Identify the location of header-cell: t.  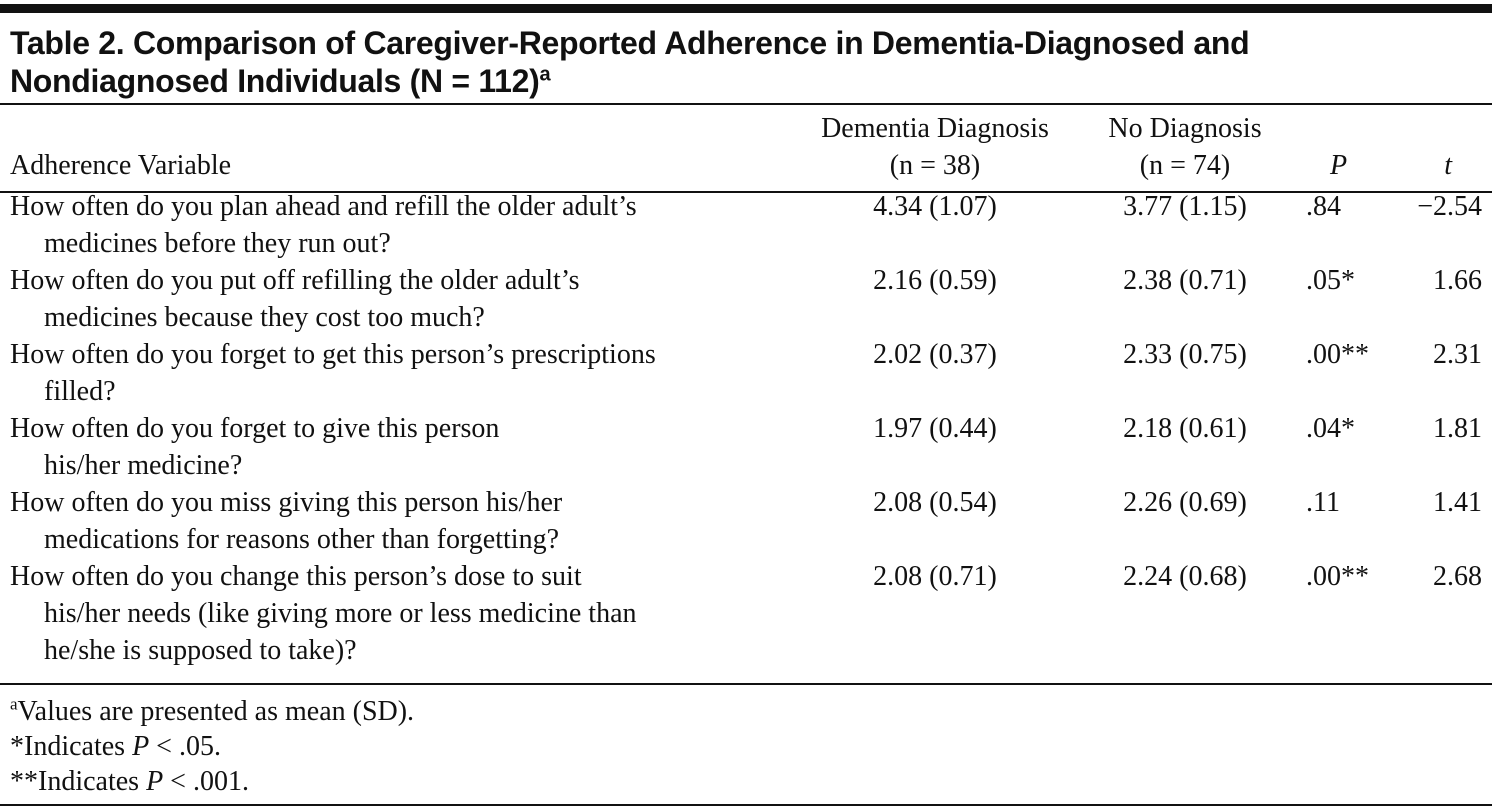
(1444, 149).